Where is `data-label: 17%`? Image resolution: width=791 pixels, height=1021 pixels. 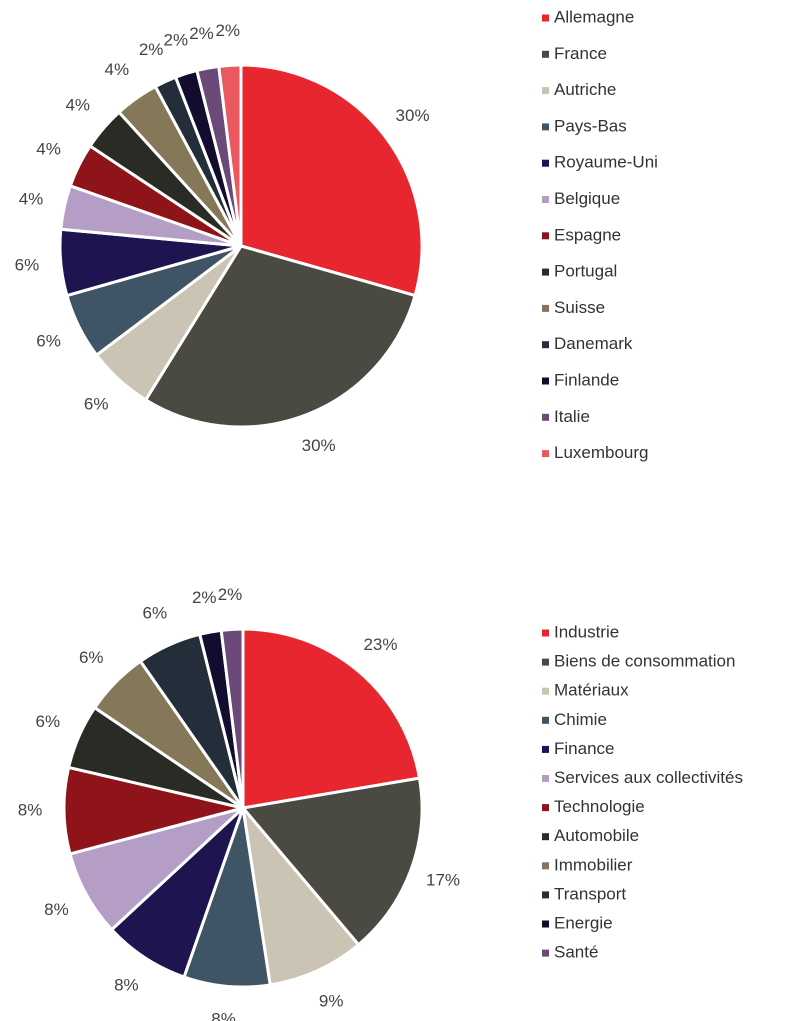 data-label: 17% is located at coordinates (443, 880).